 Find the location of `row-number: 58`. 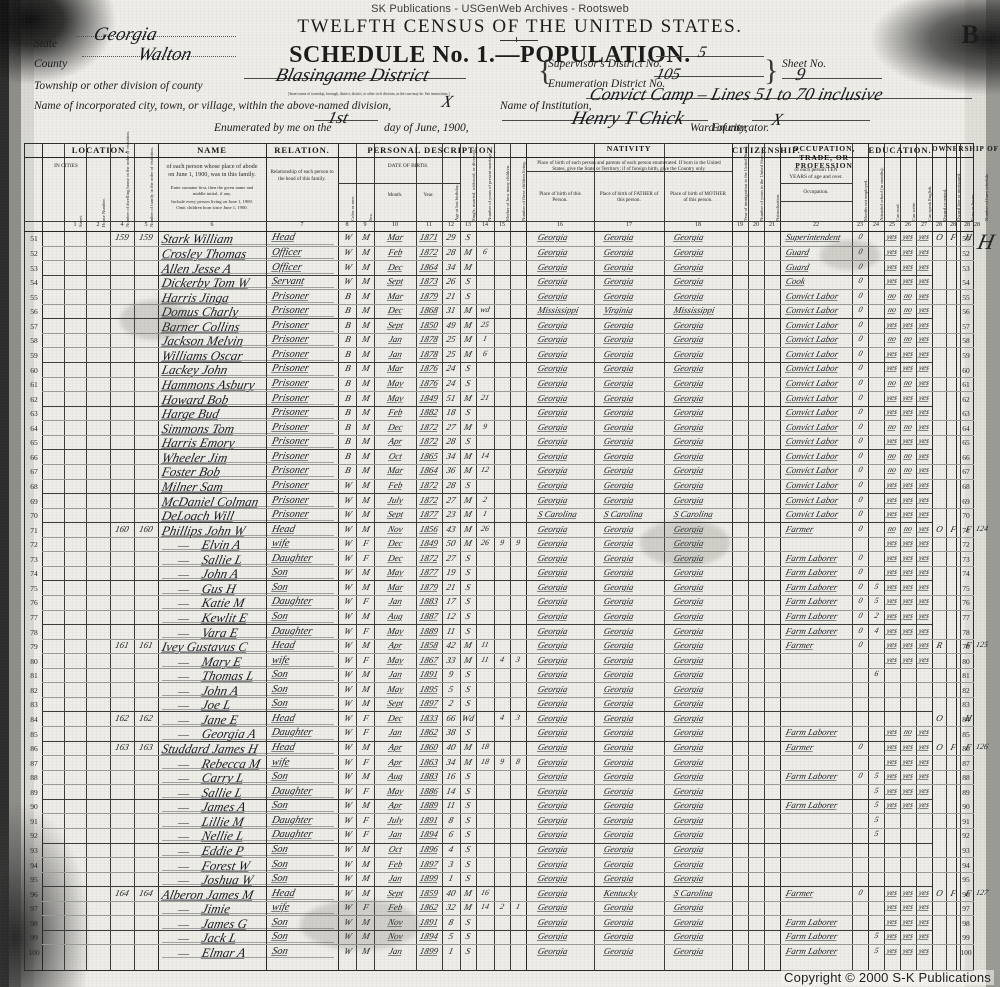

row-number: 58 is located at coordinates (966, 341).